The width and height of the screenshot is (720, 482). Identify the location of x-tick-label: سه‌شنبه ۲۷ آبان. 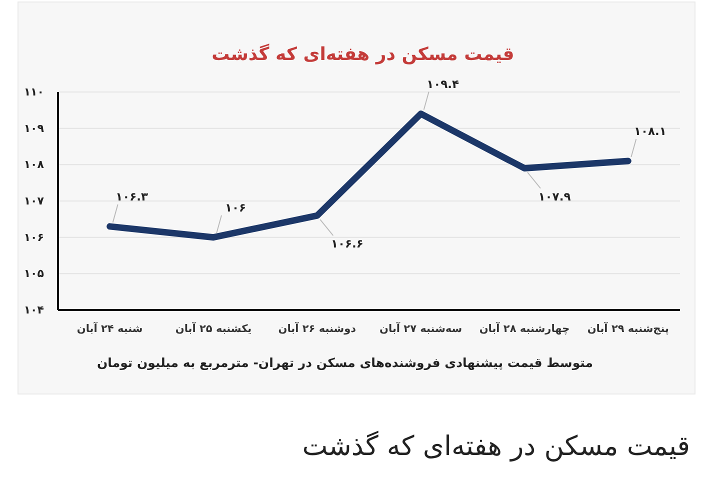
(421, 328).